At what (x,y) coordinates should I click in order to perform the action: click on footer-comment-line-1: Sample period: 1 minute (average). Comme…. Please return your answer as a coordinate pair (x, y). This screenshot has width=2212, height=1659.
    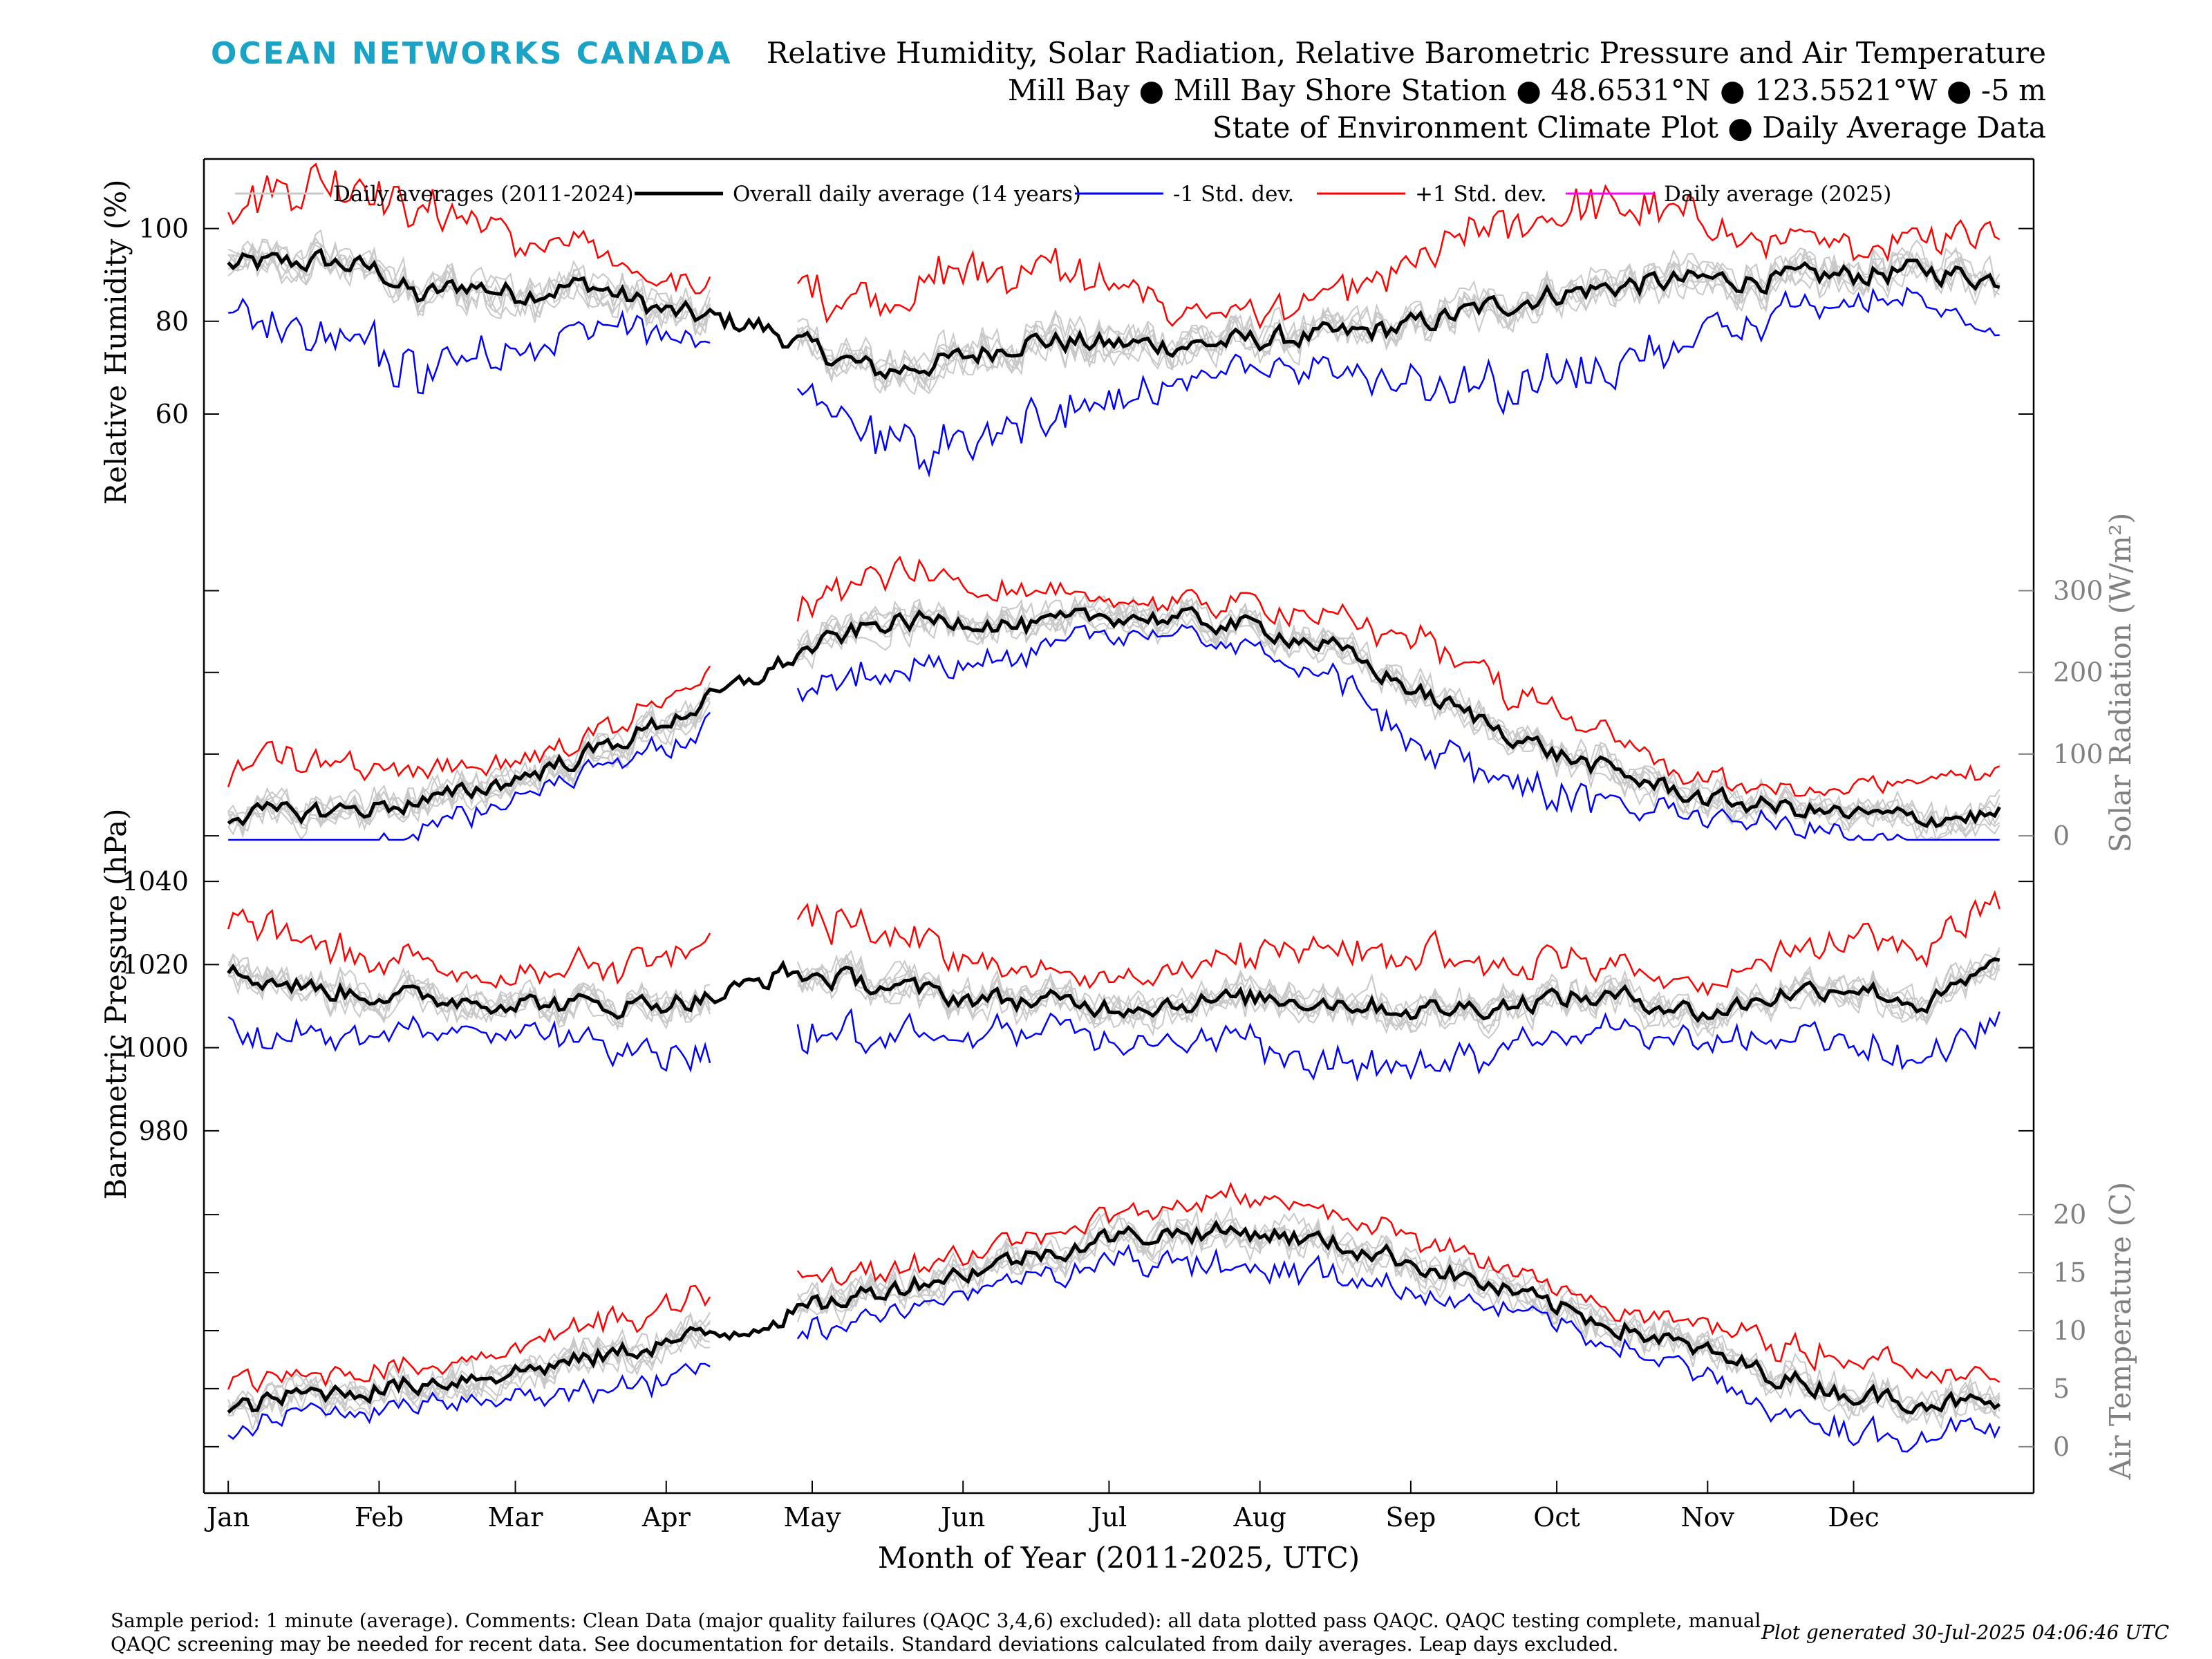
    Looking at the image, I should click on (936, 1620).